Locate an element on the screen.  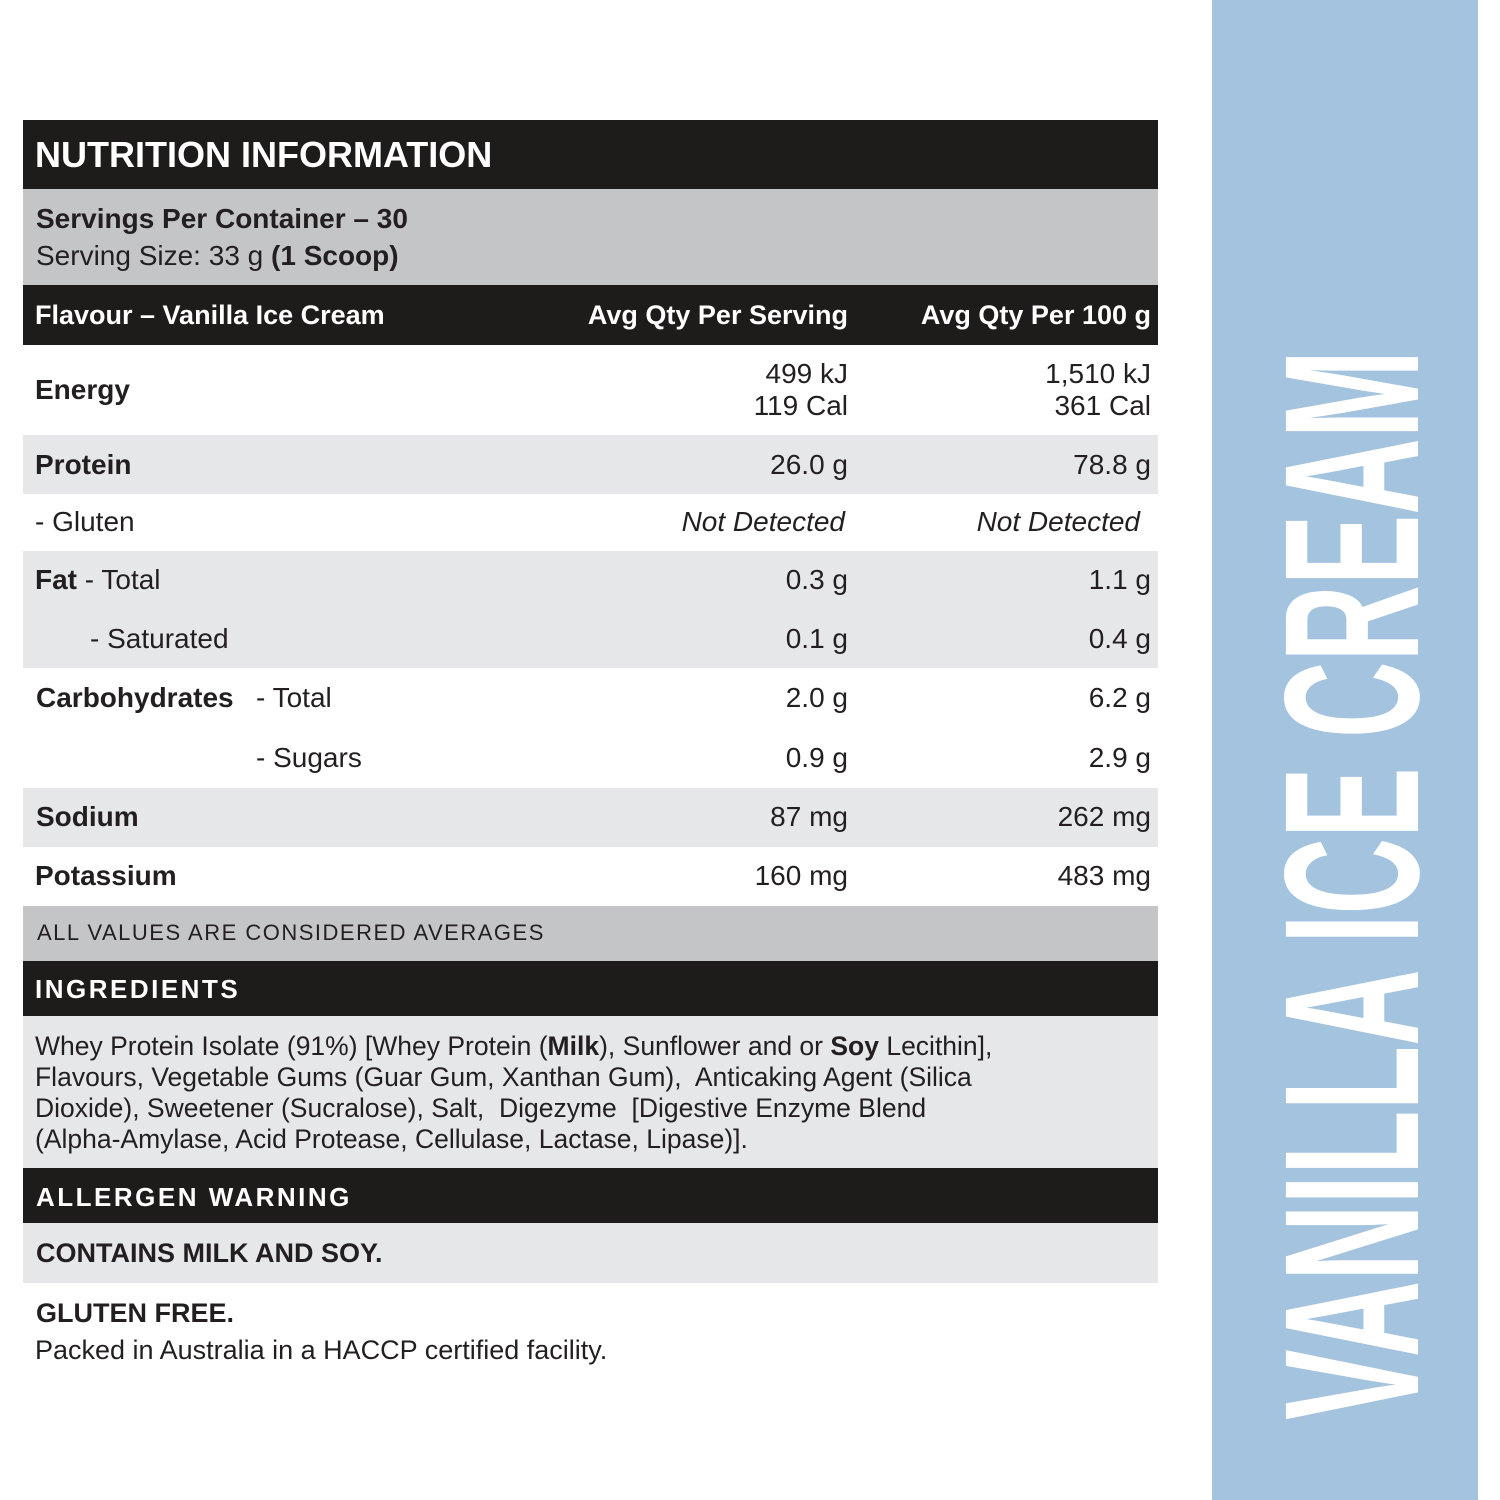
cell: 0.4 g is located at coordinates (1119, 638).